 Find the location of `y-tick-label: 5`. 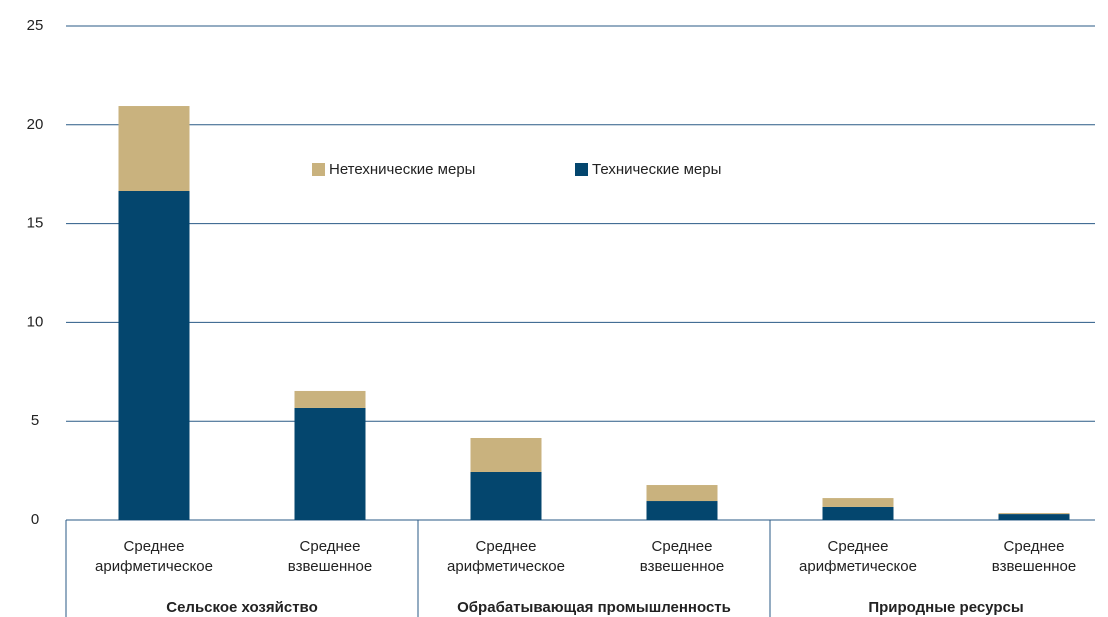

y-tick-label: 5 is located at coordinates (35, 420).